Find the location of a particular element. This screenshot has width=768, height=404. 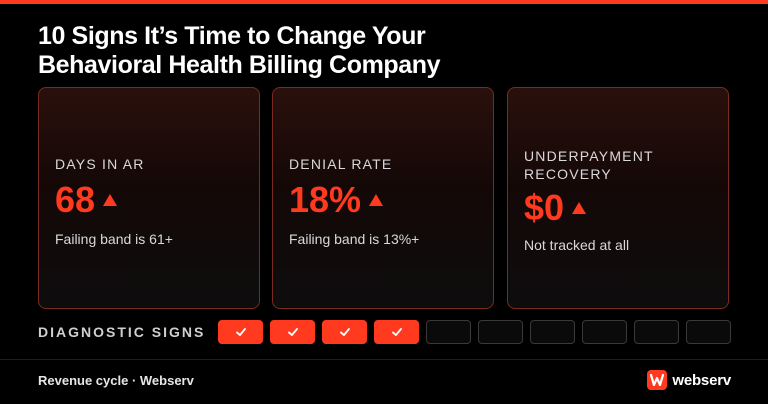

webserv-logo: webserv is located at coordinates (689, 380).